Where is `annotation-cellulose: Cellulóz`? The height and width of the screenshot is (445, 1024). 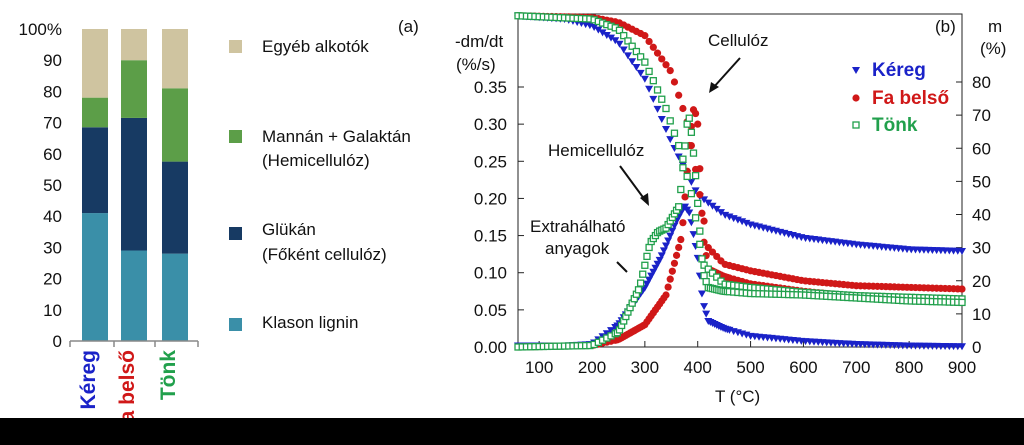
annotation-cellulose: Cellulóz is located at coordinates (738, 40).